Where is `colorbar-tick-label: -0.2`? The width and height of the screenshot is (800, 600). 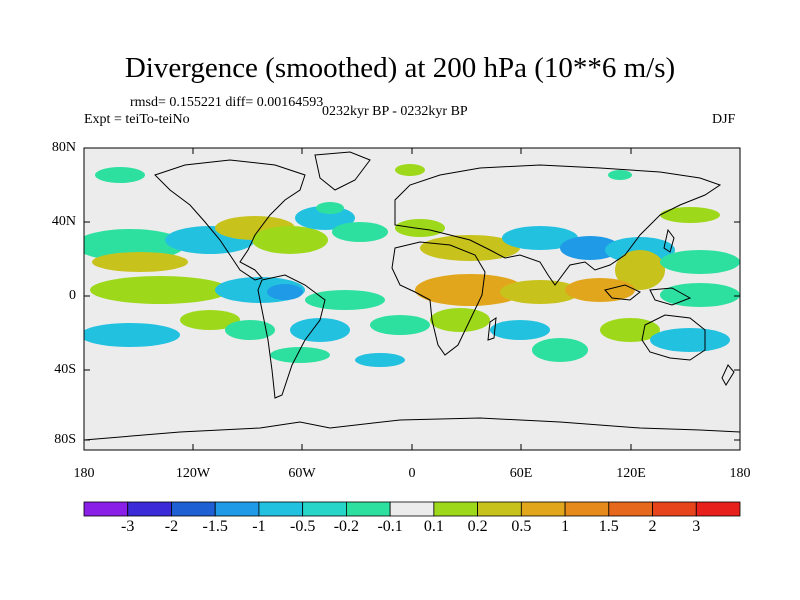
colorbar-tick-label: -0.2 is located at coordinates (346, 526).